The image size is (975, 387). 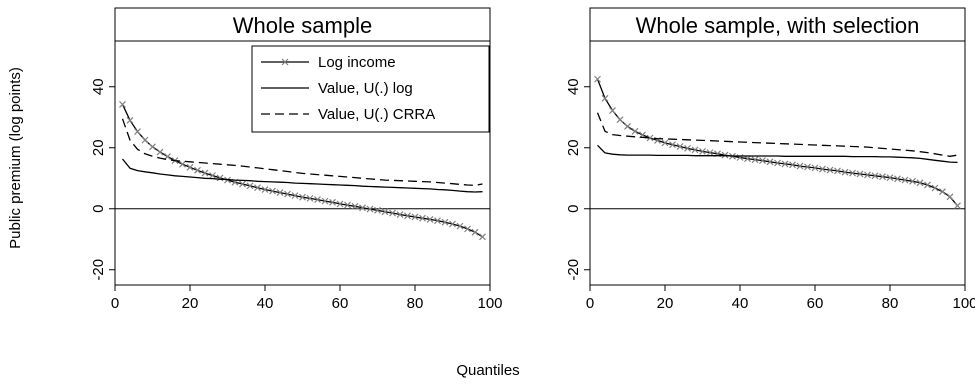 What do you see at coordinates (98, 270) in the screenshot?
I see `y-tick-label: -20` at bounding box center [98, 270].